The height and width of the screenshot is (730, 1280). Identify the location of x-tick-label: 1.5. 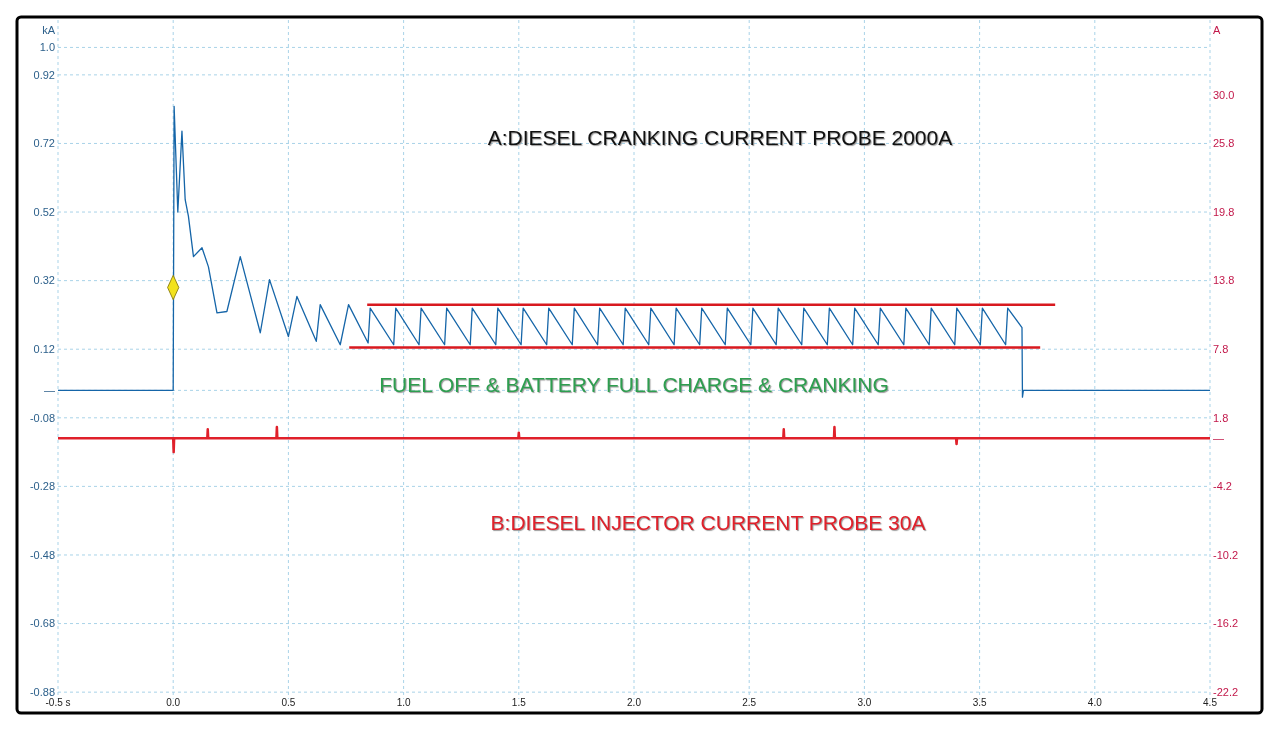
(519, 702).